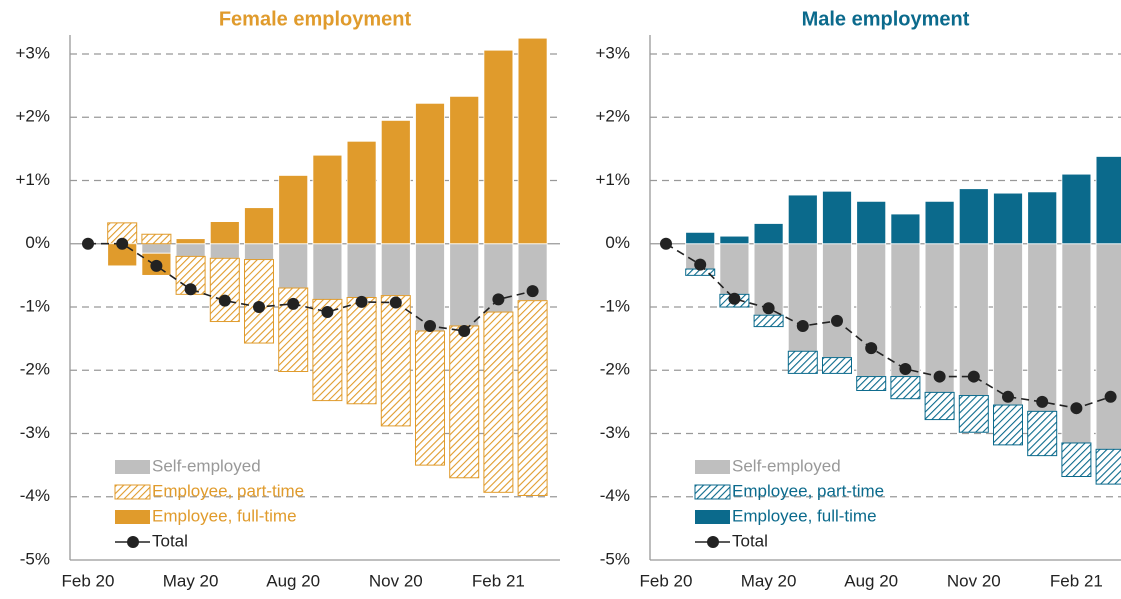 This screenshot has height=599, width=1121. What do you see at coordinates (886, 19) in the screenshot?
I see `chart-title: Male employment` at bounding box center [886, 19].